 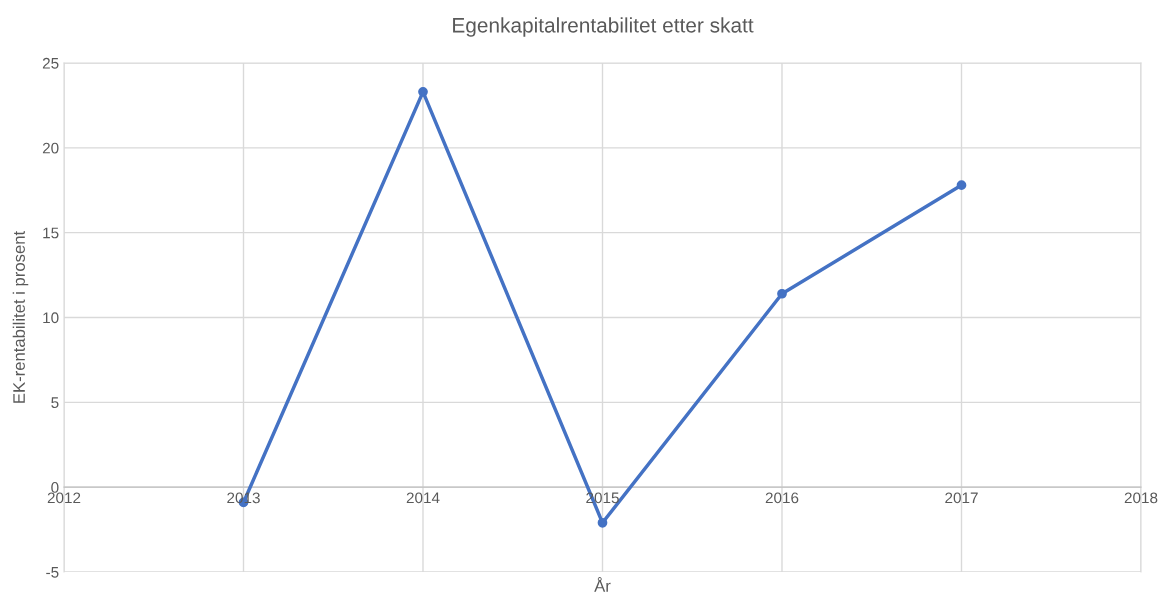 I want to click on x-tick-label: 2016, so click(x=782, y=498).